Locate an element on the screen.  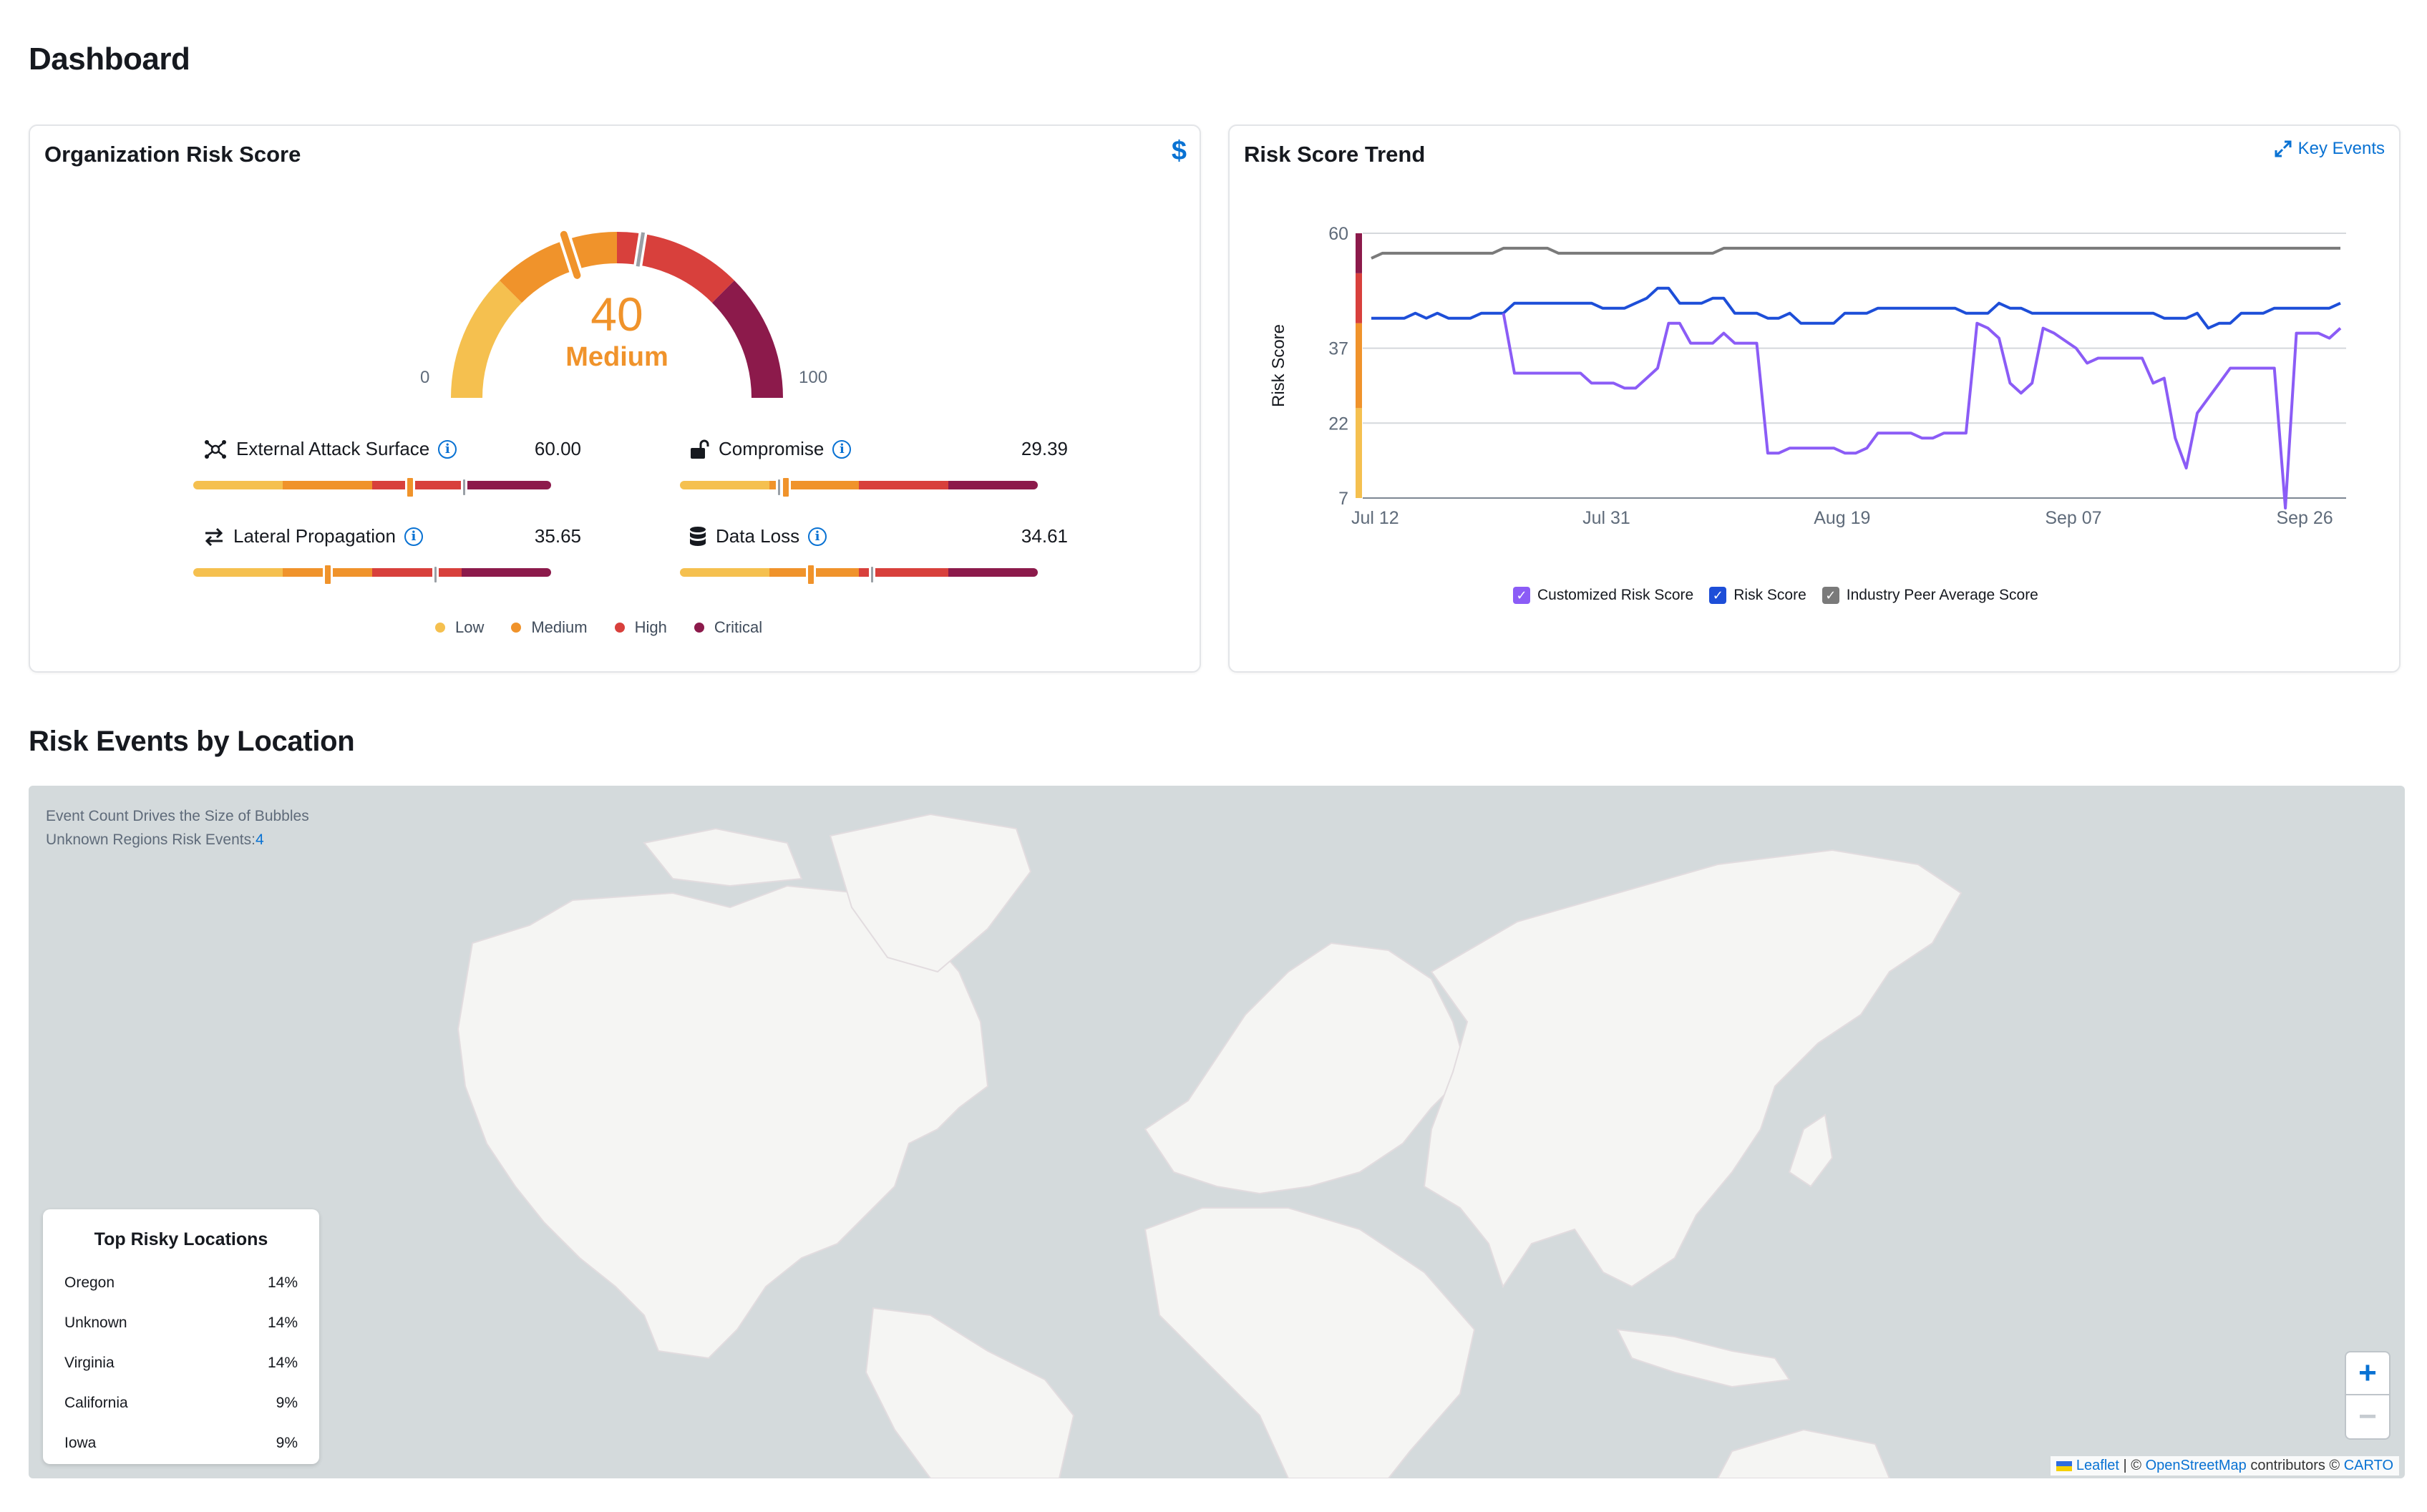
list-item: Iowa 9% is located at coordinates (181, 1443).